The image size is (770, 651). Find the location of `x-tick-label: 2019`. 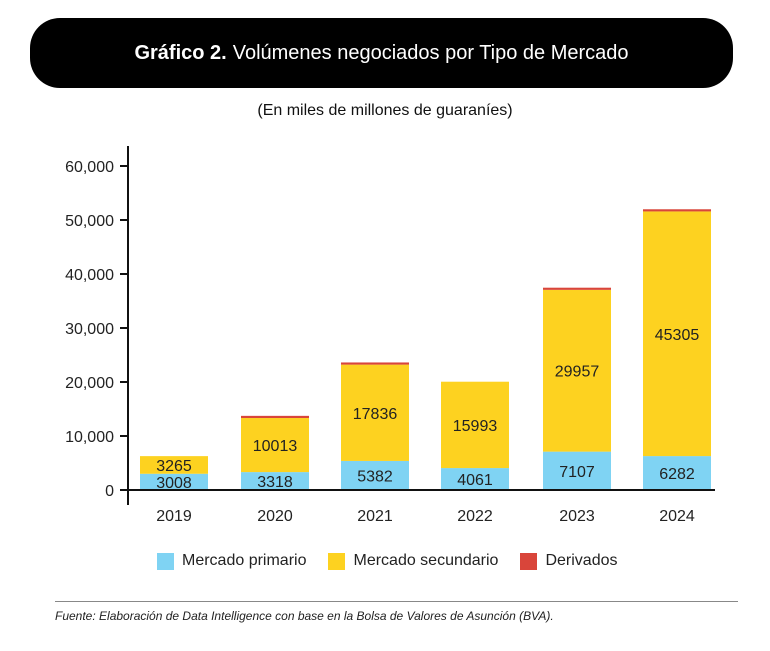

x-tick-label: 2019 is located at coordinates (174, 516).